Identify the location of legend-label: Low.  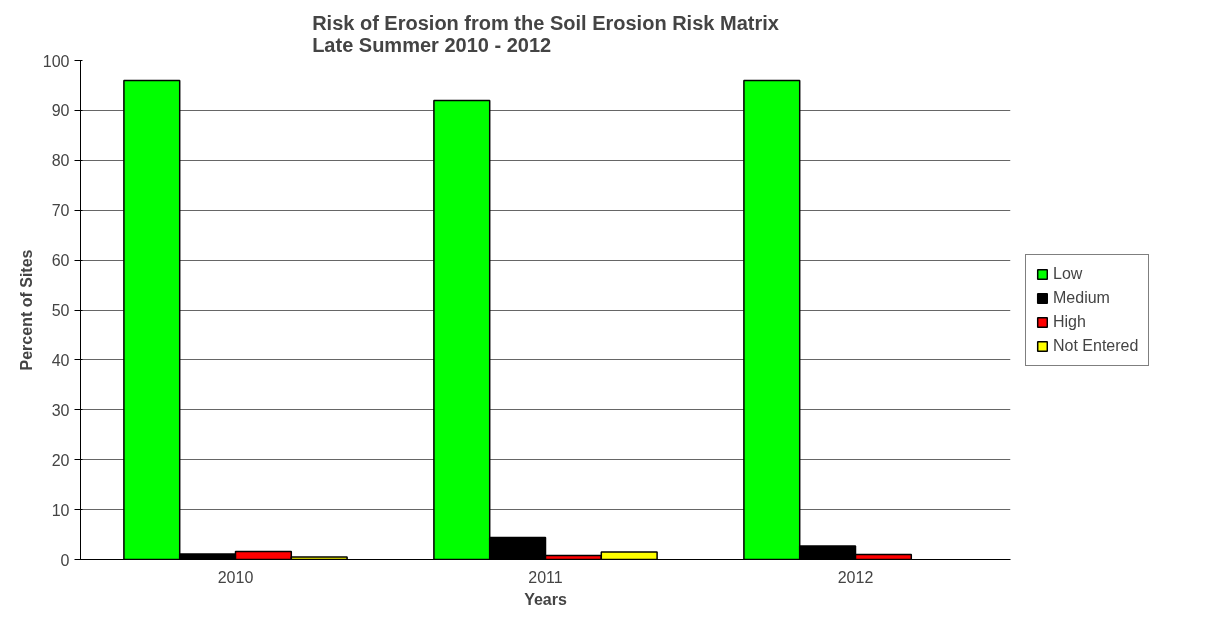
(1068, 273).